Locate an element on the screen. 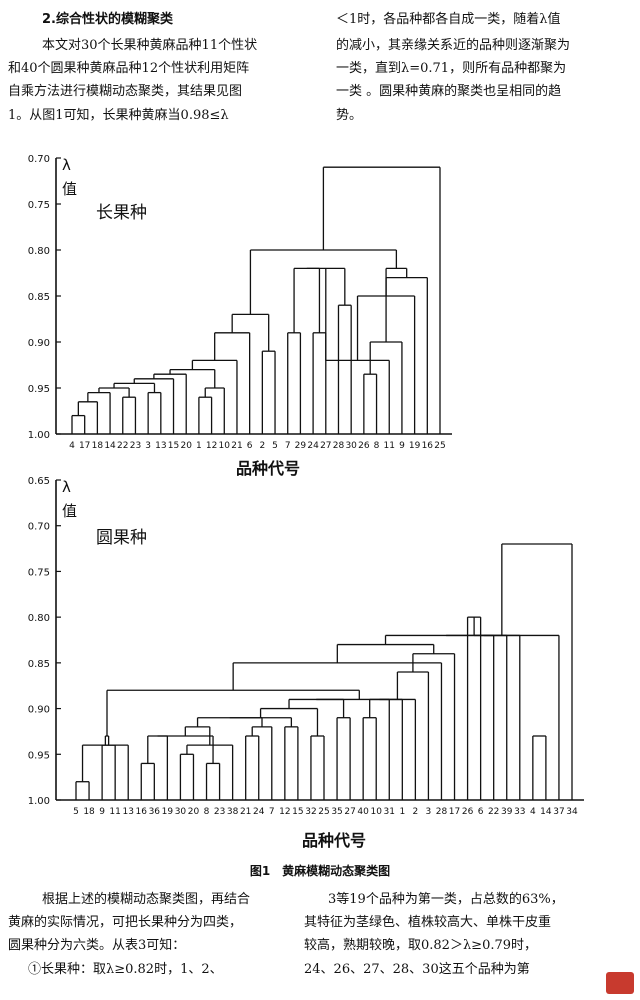  text-line: 较高，熟期较晚，取0.82＞λ≥0.79时， is located at coordinates (421, 945).